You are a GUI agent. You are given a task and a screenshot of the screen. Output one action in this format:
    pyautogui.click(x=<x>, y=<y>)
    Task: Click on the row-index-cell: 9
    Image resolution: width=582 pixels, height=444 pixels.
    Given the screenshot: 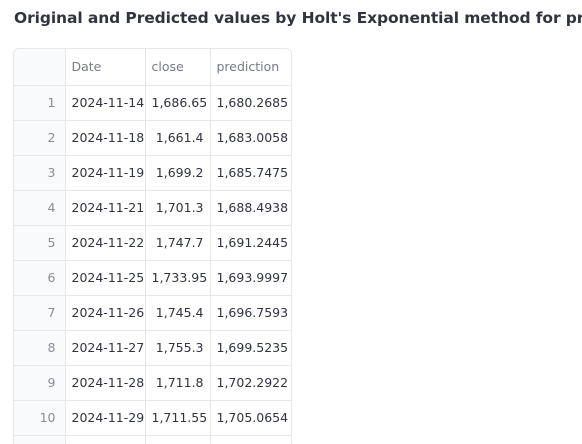 What is the action you would take?
    pyautogui.click(x=40, y=383)
    